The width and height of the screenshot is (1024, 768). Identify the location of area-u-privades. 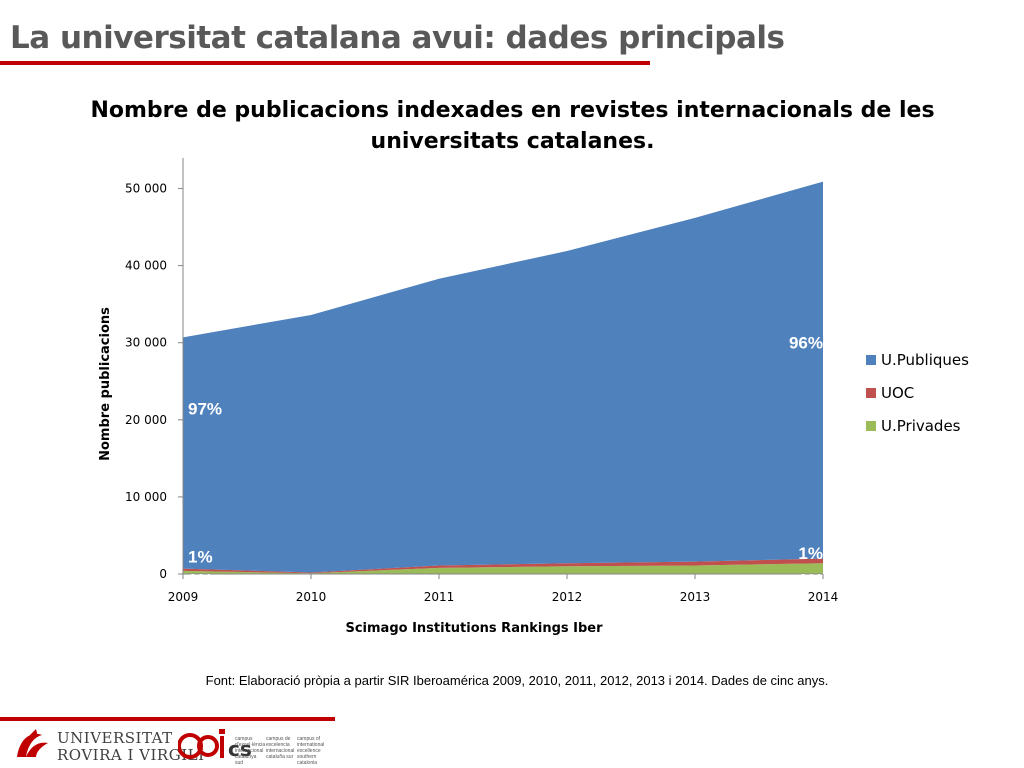
(503, 568).